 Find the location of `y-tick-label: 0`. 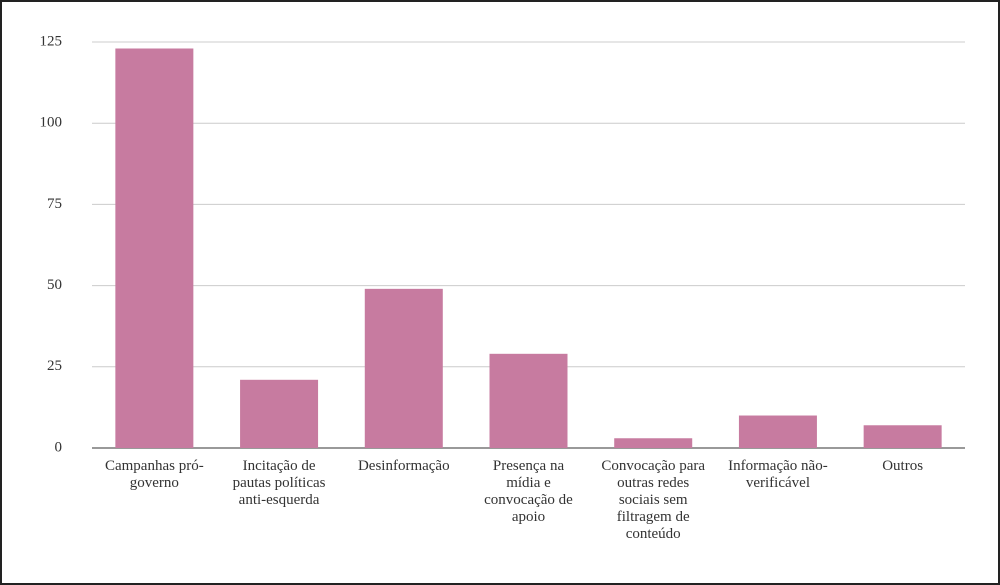

y-tick-label: 0 is located at coordinates (59, 447).